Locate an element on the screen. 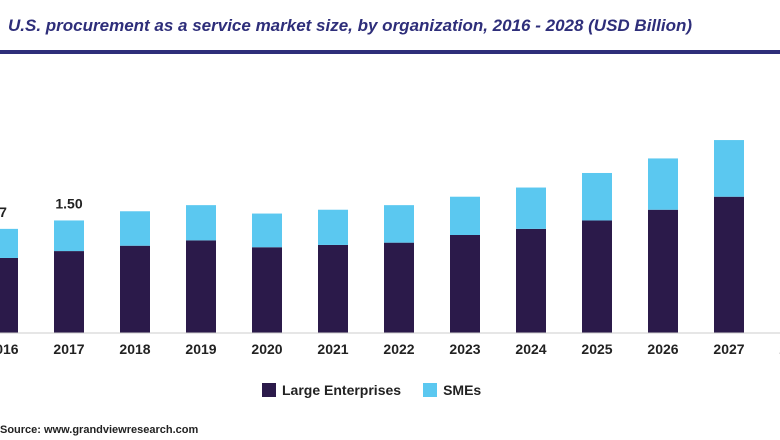 The image size is (780, 440). legend-label-smes: SMEs is located at coordinates (462, 390).